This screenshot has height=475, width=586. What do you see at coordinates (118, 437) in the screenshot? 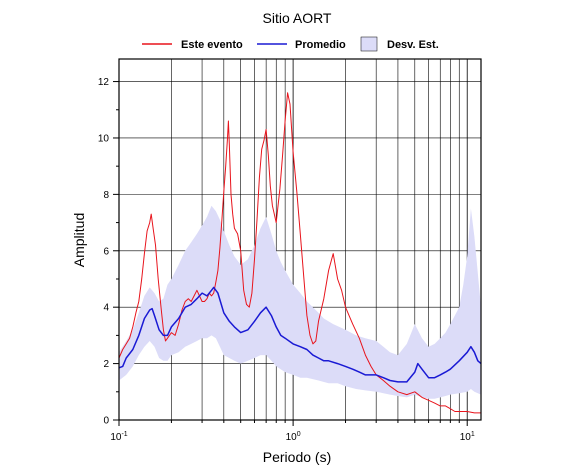
I see `x-tick-label: 10⁻¹` at bounding box center [118, 437].